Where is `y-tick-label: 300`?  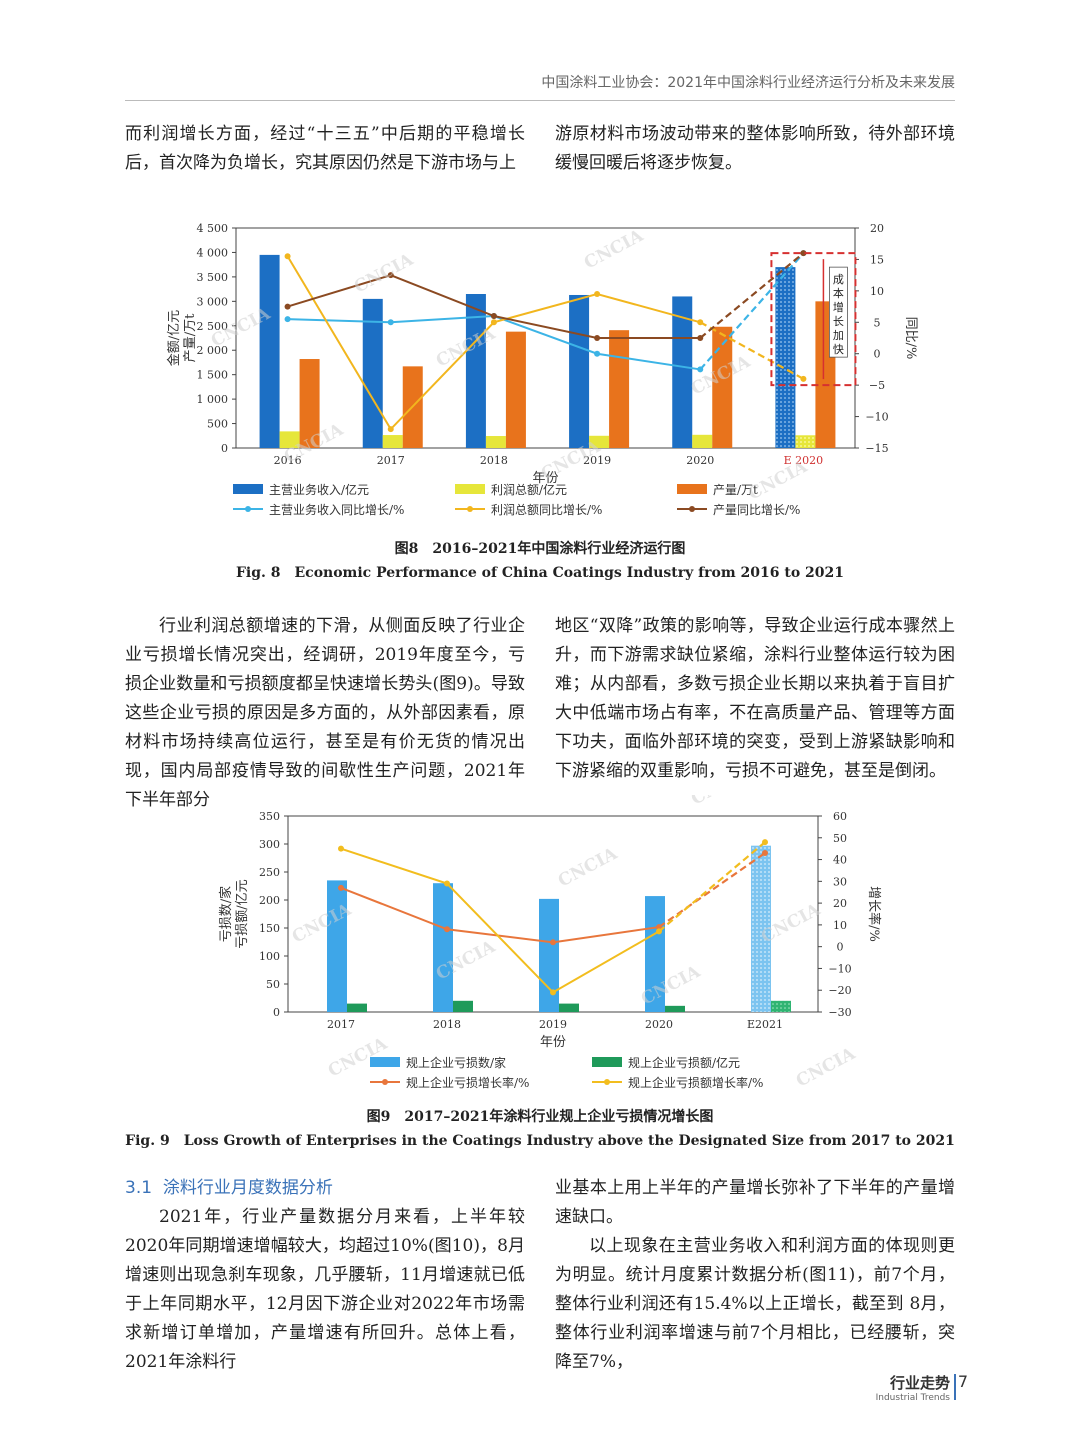 y-tick-label: 300 is located at coordinates (269, 844).